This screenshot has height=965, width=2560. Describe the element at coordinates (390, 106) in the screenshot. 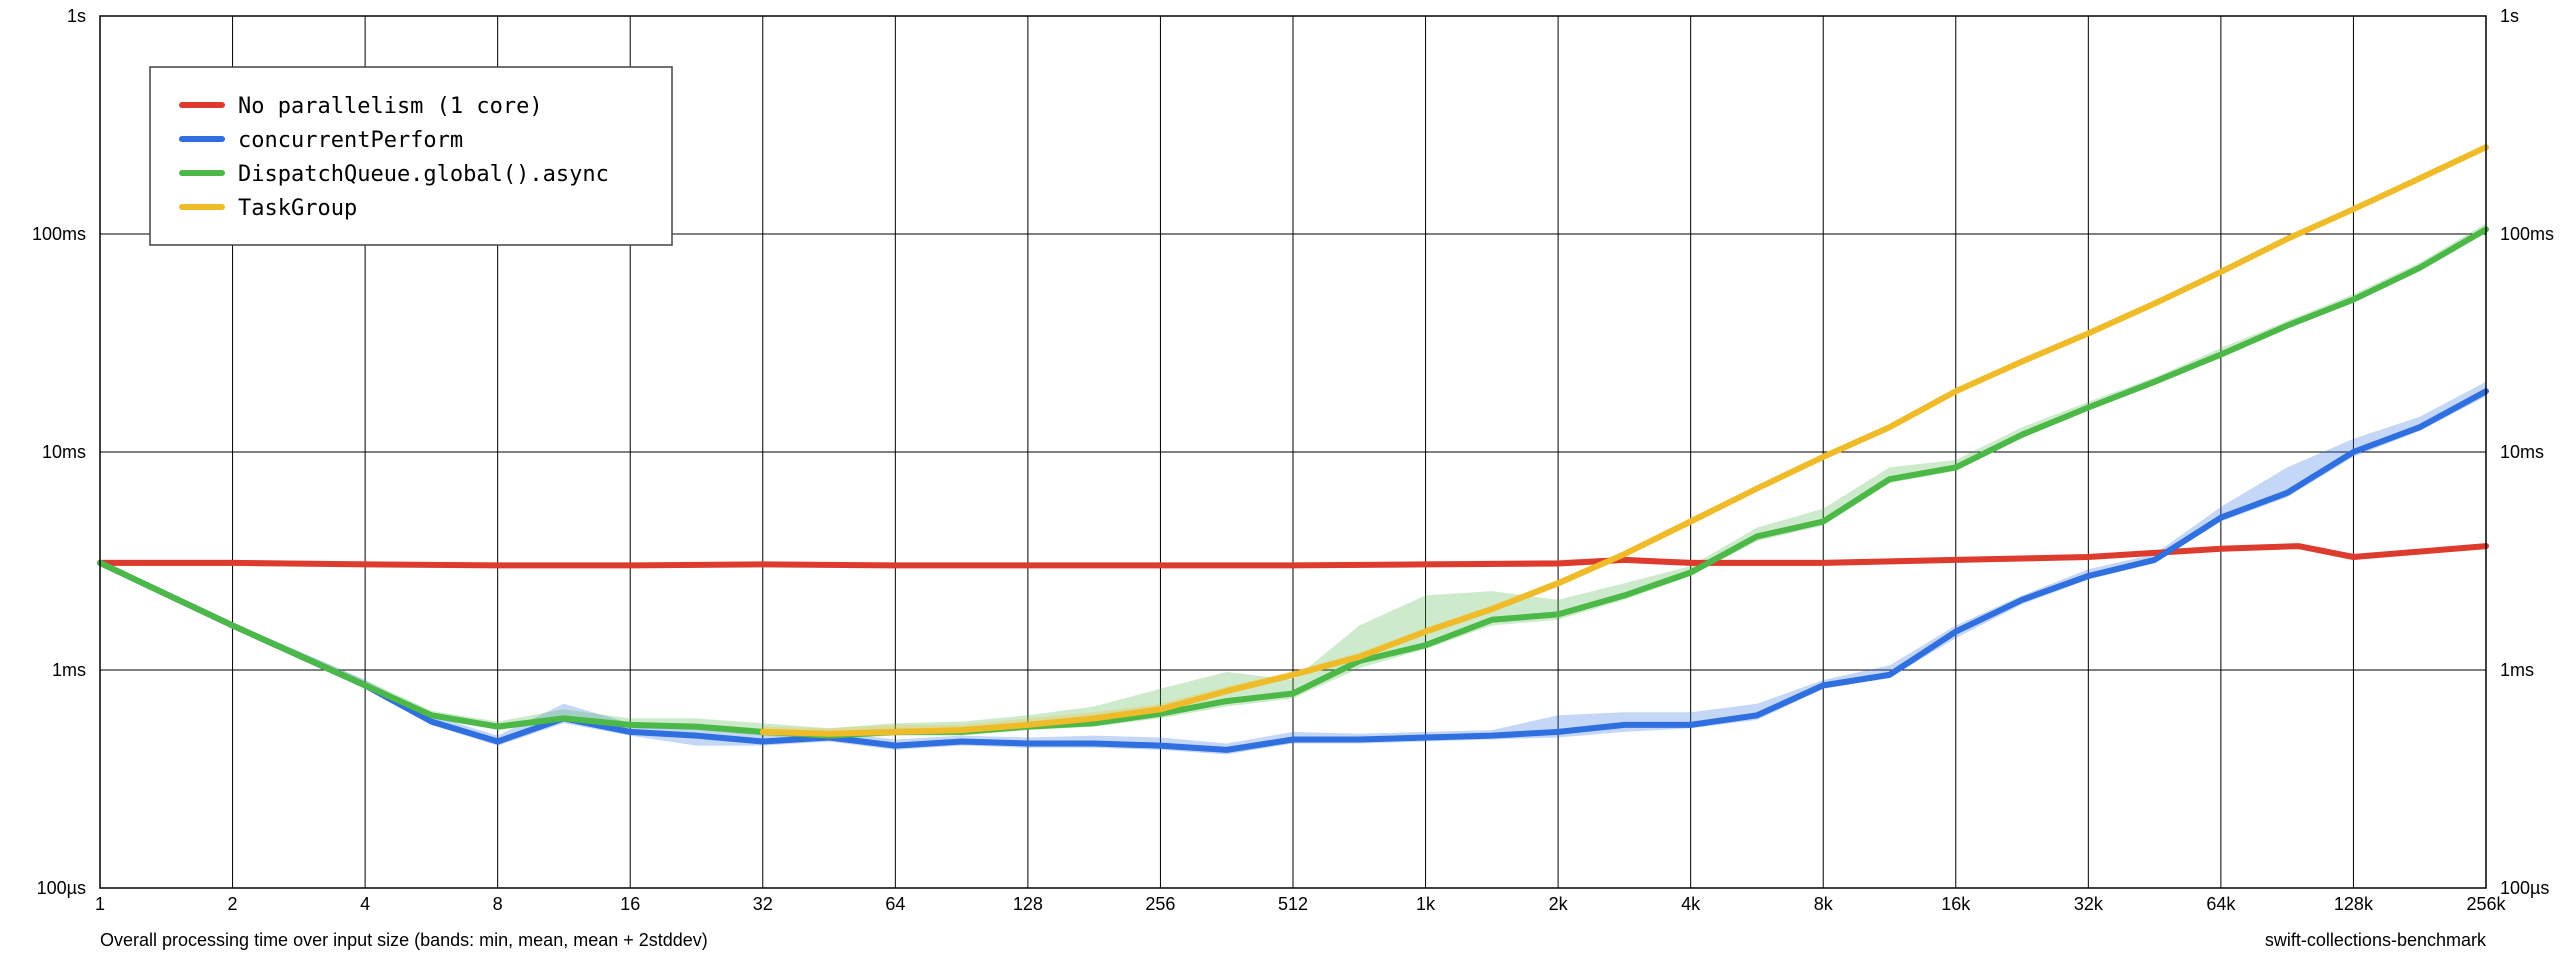

I see `legend-label: No parallelism (1 core)` at that location.